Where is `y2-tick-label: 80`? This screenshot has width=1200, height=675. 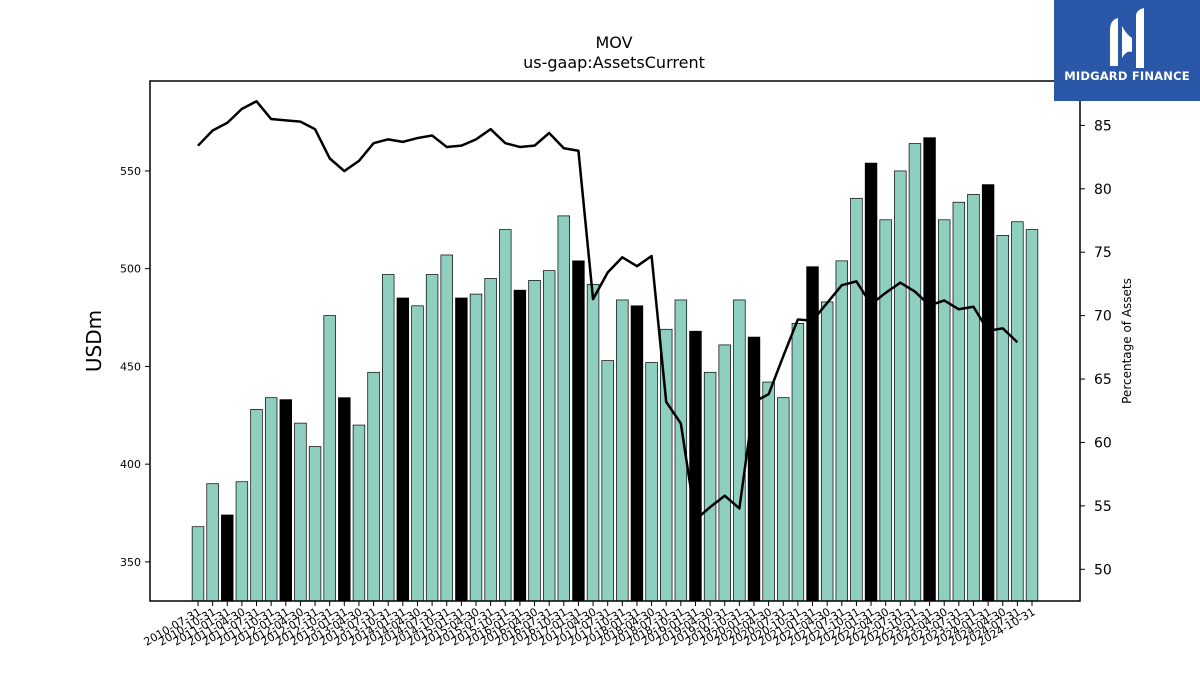 y2-tick-label: 80 is located at coordinates (1103, 190).